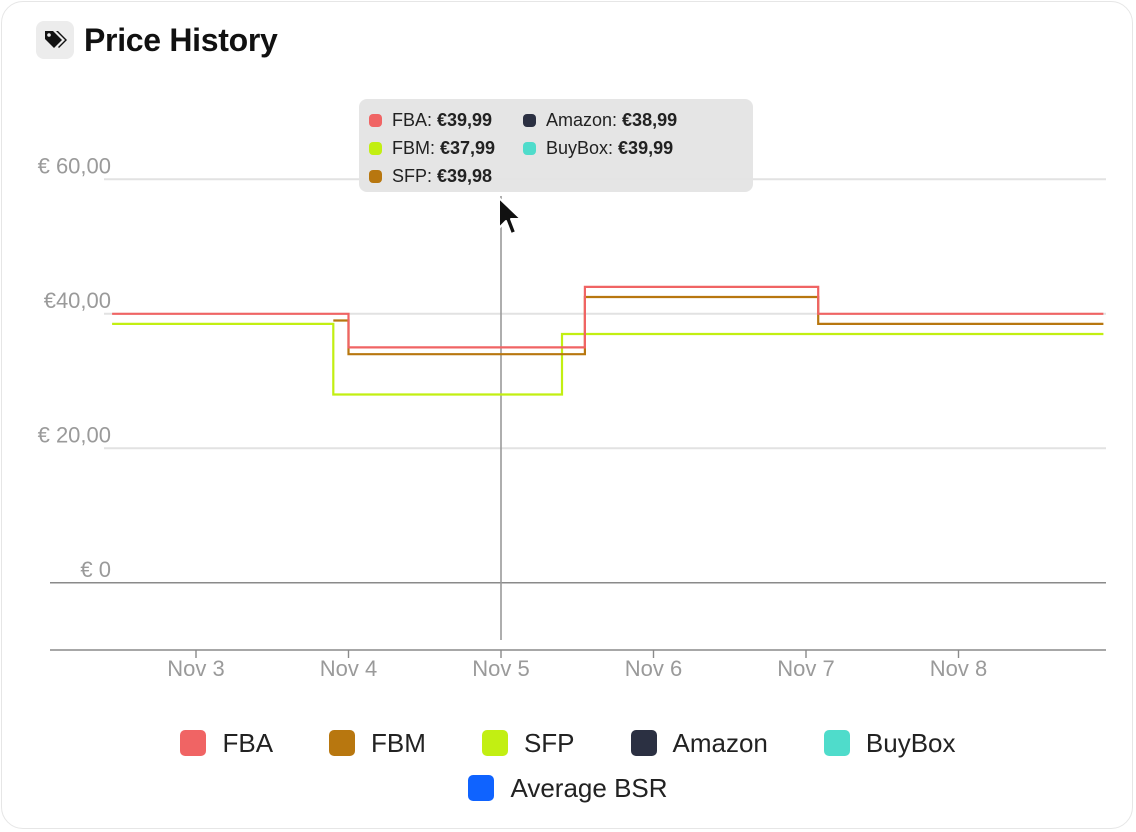  I want to click on x-tick-label: Nov 4, so click(348, 668).